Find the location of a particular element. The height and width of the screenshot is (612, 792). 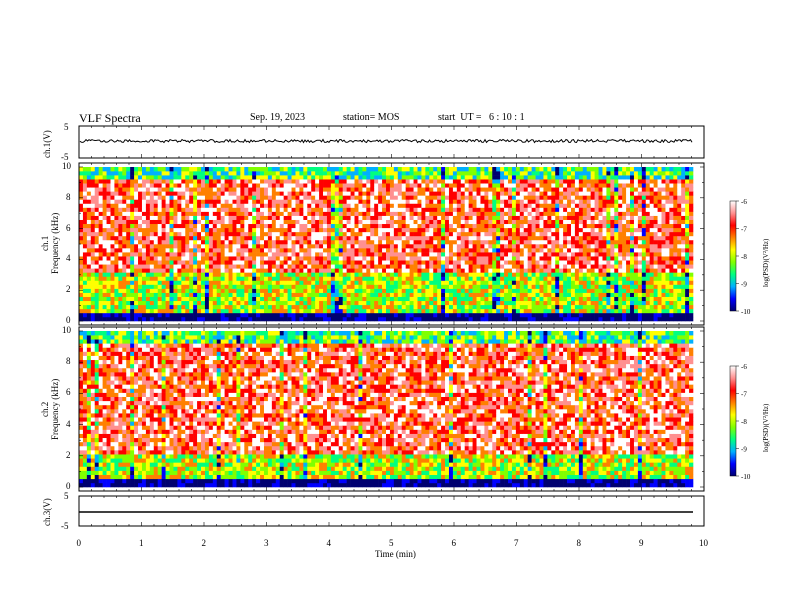

time-tick-label: 1 is located at coordinates (141, 543).